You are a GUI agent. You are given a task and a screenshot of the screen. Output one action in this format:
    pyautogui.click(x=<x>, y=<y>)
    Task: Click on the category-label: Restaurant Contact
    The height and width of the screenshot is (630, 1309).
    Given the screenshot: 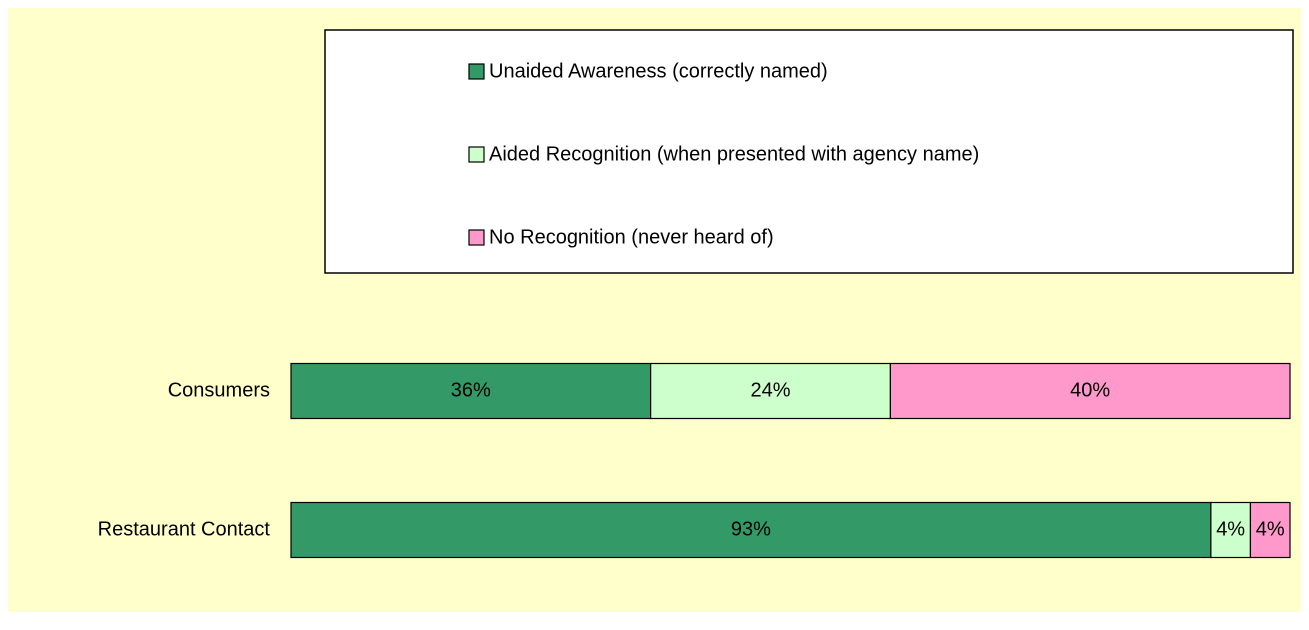 What is the action you would take?
    pyautogui.click(x=184, y=529)
    